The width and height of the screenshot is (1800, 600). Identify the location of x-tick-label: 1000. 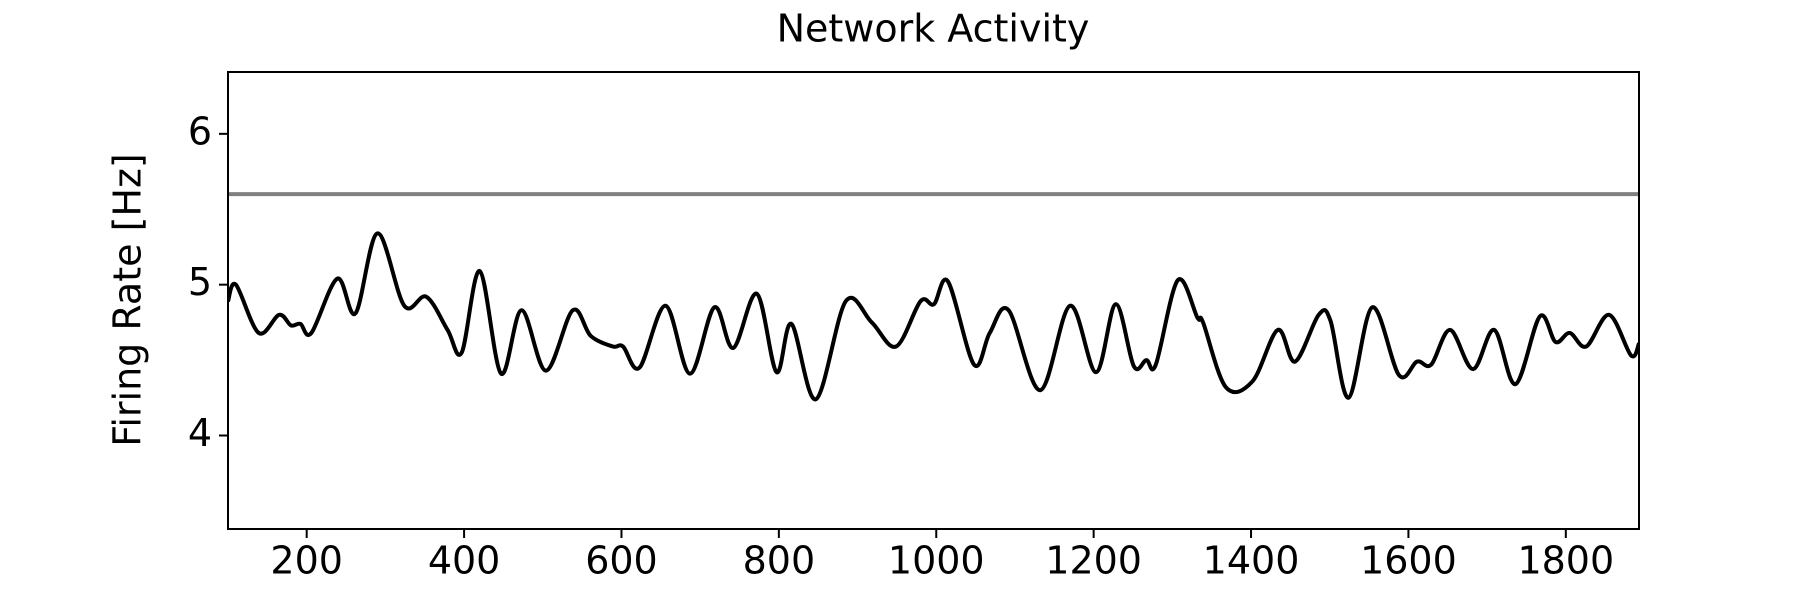
(936, 561).